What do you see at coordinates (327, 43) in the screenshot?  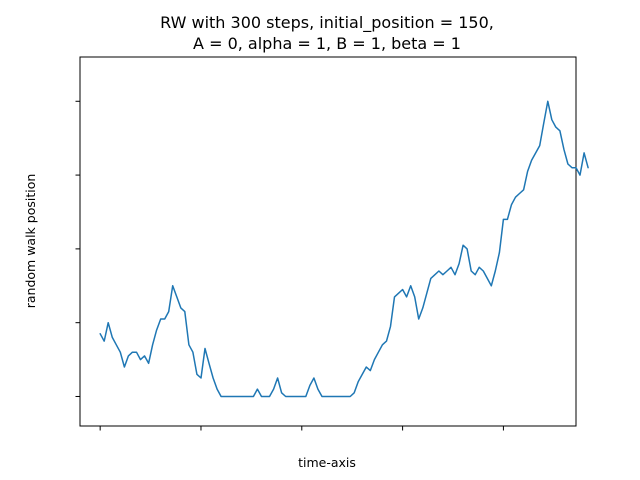 I see `chart-title-line-2: A = 0, alpha = 1, B = 1, beta = 1` at bounding box center [327, 43].